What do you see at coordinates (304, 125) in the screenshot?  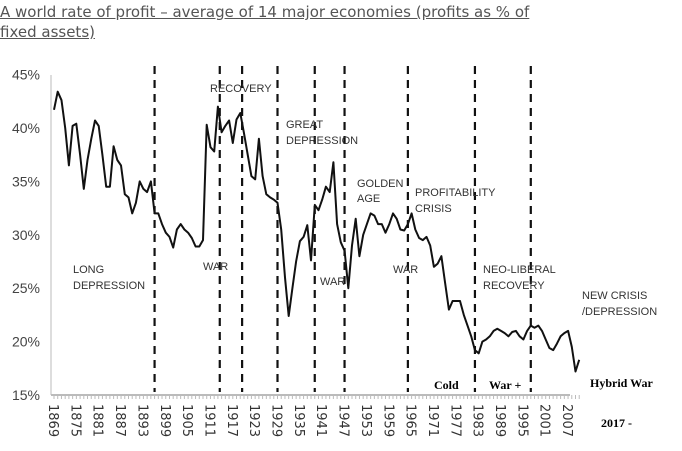 I see `annotation-great-depression-1: GREAT` at bounding box center [304, 125].